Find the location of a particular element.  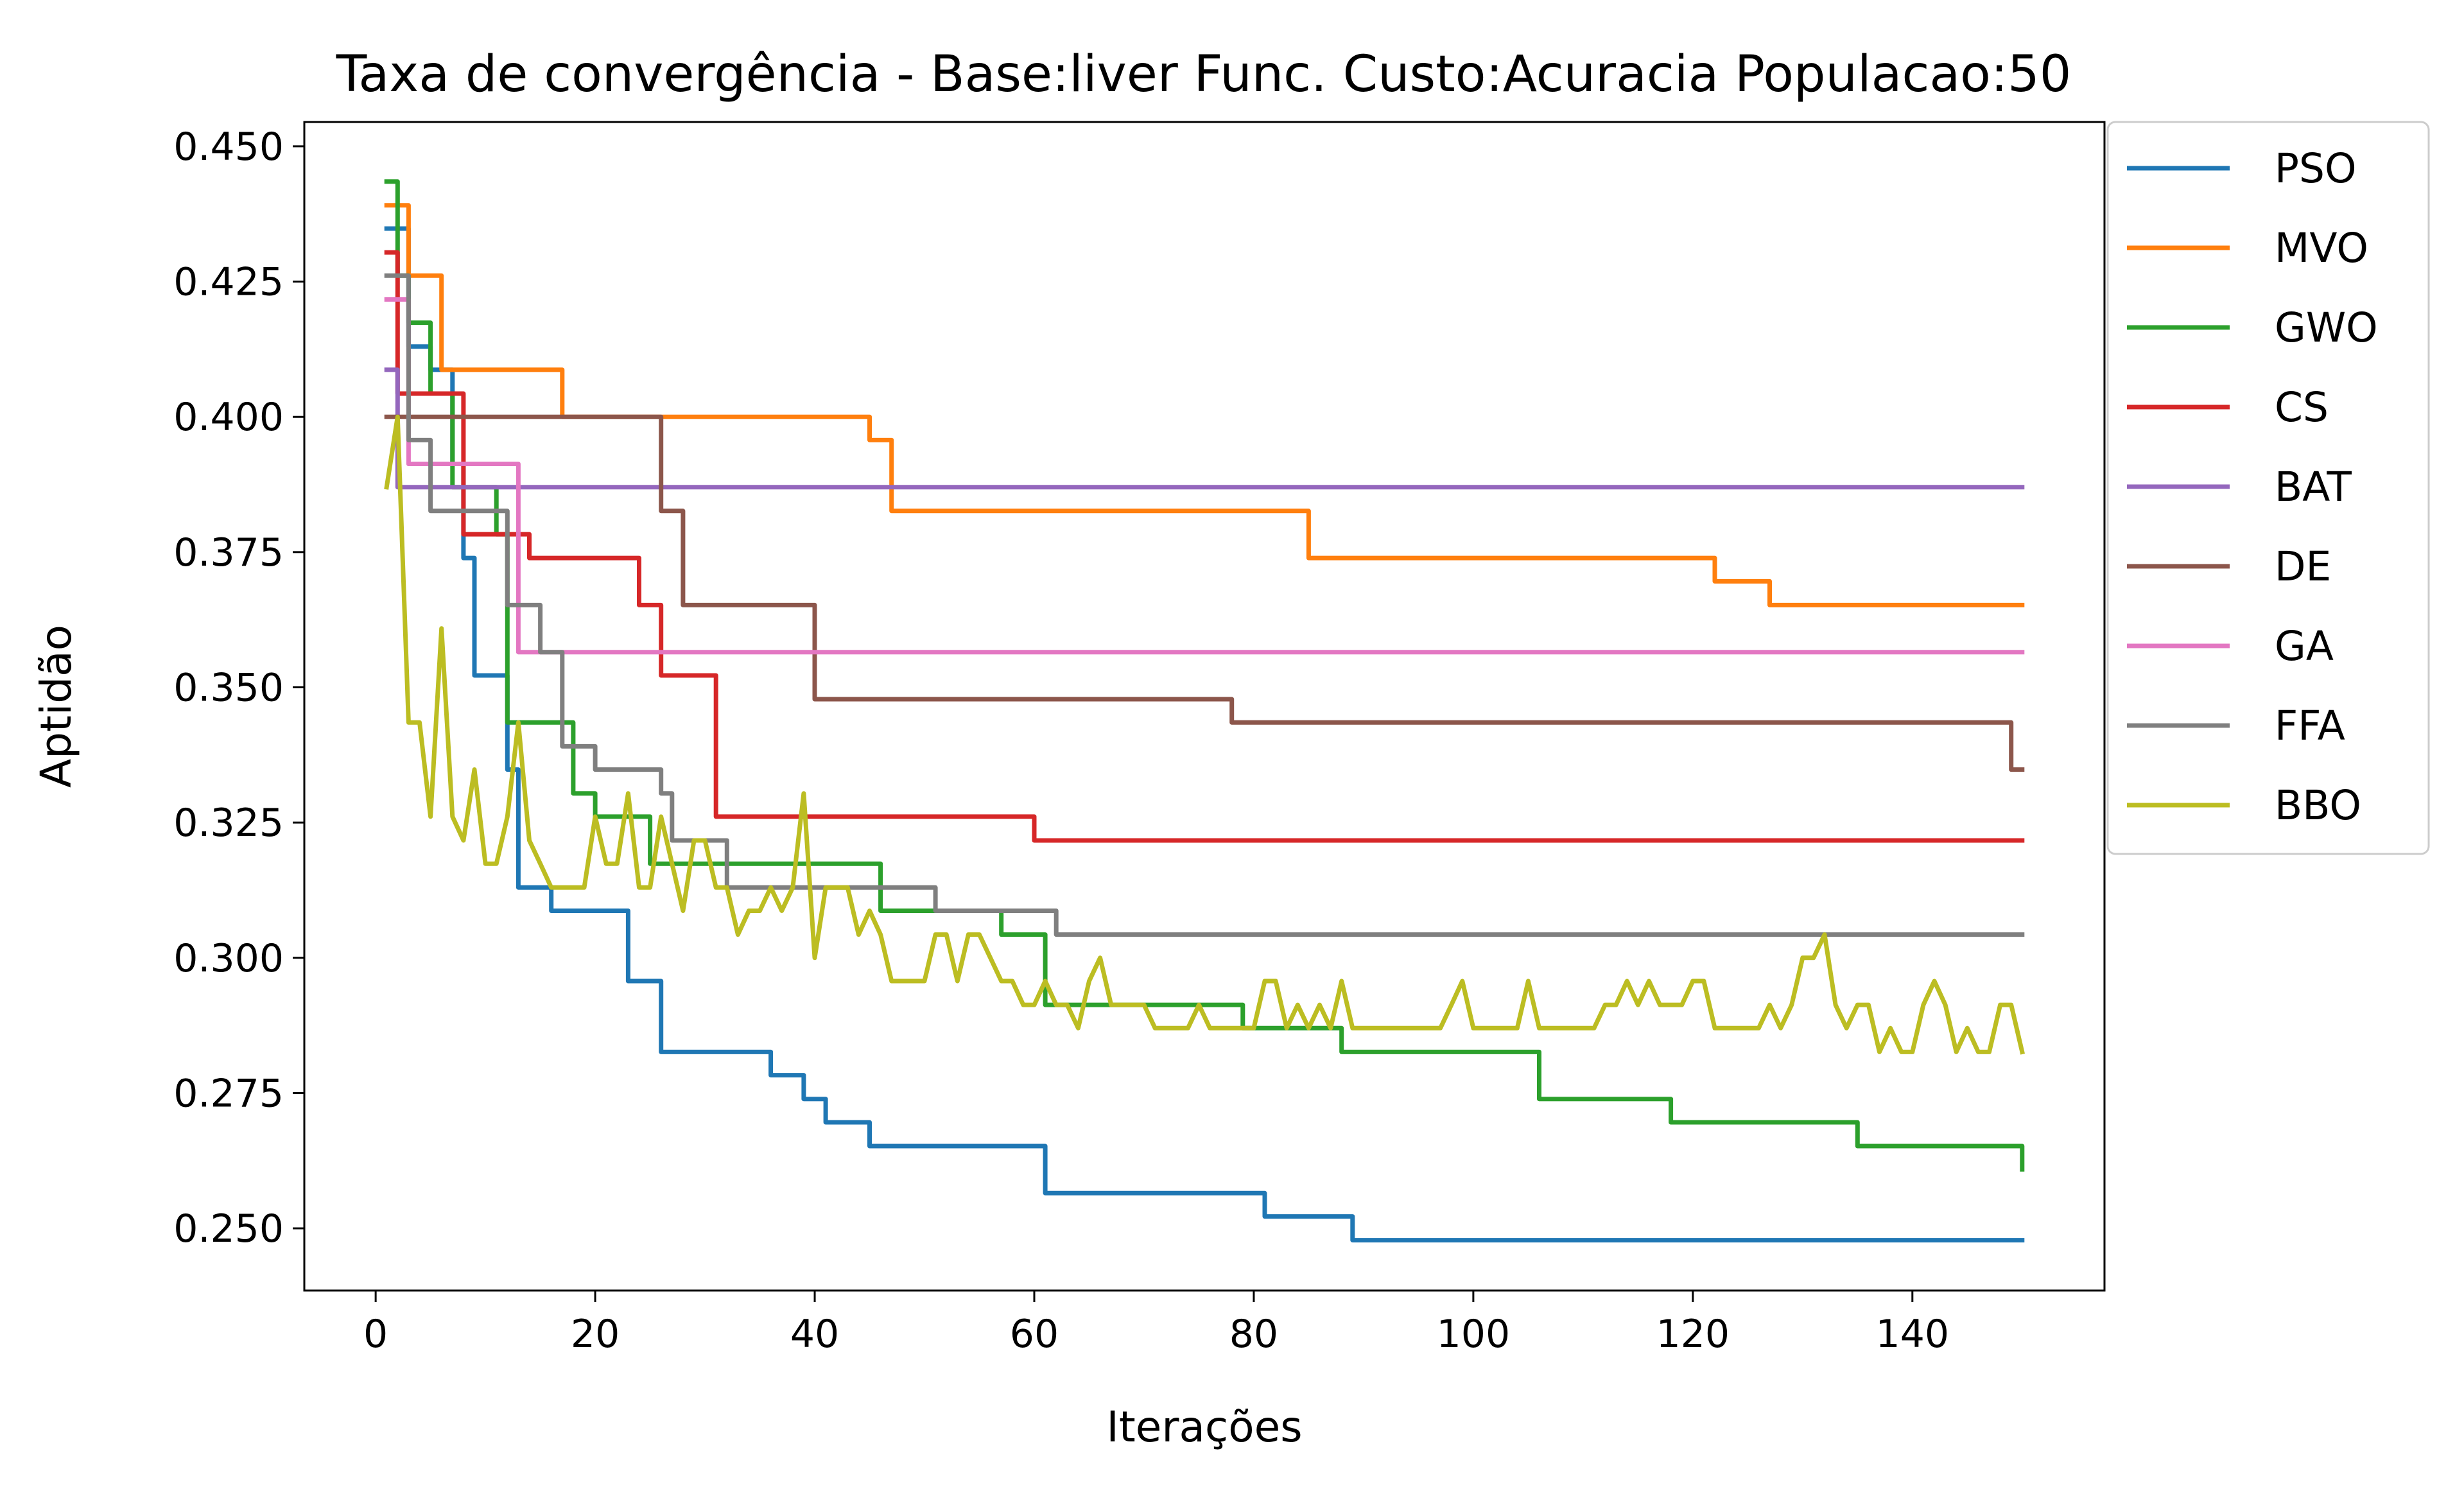

y-tick-label: 0.375 is located at coordinates (228, 552).